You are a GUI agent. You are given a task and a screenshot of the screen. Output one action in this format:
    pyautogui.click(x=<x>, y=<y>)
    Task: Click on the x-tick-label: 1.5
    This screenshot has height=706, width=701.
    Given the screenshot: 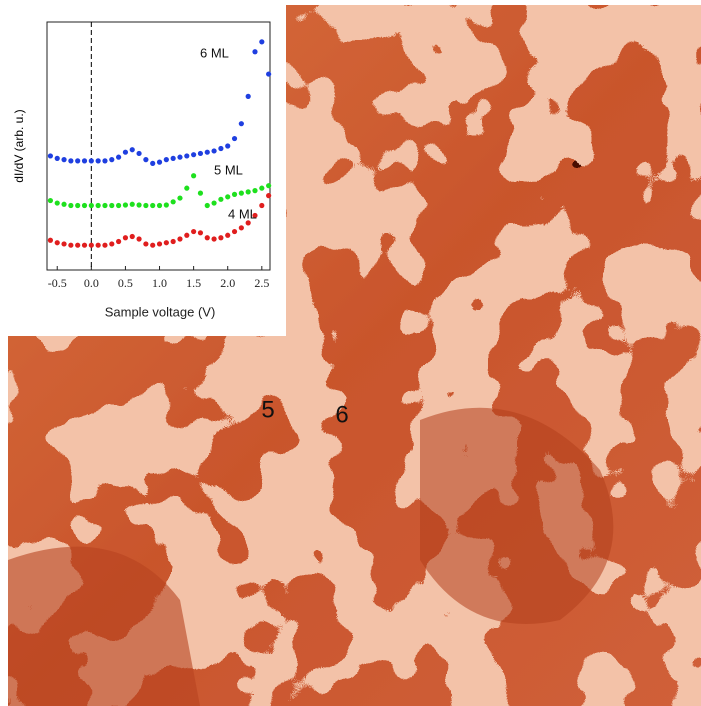 What is the action you would take?
    pyautogui.click(x=193, y=283)
    